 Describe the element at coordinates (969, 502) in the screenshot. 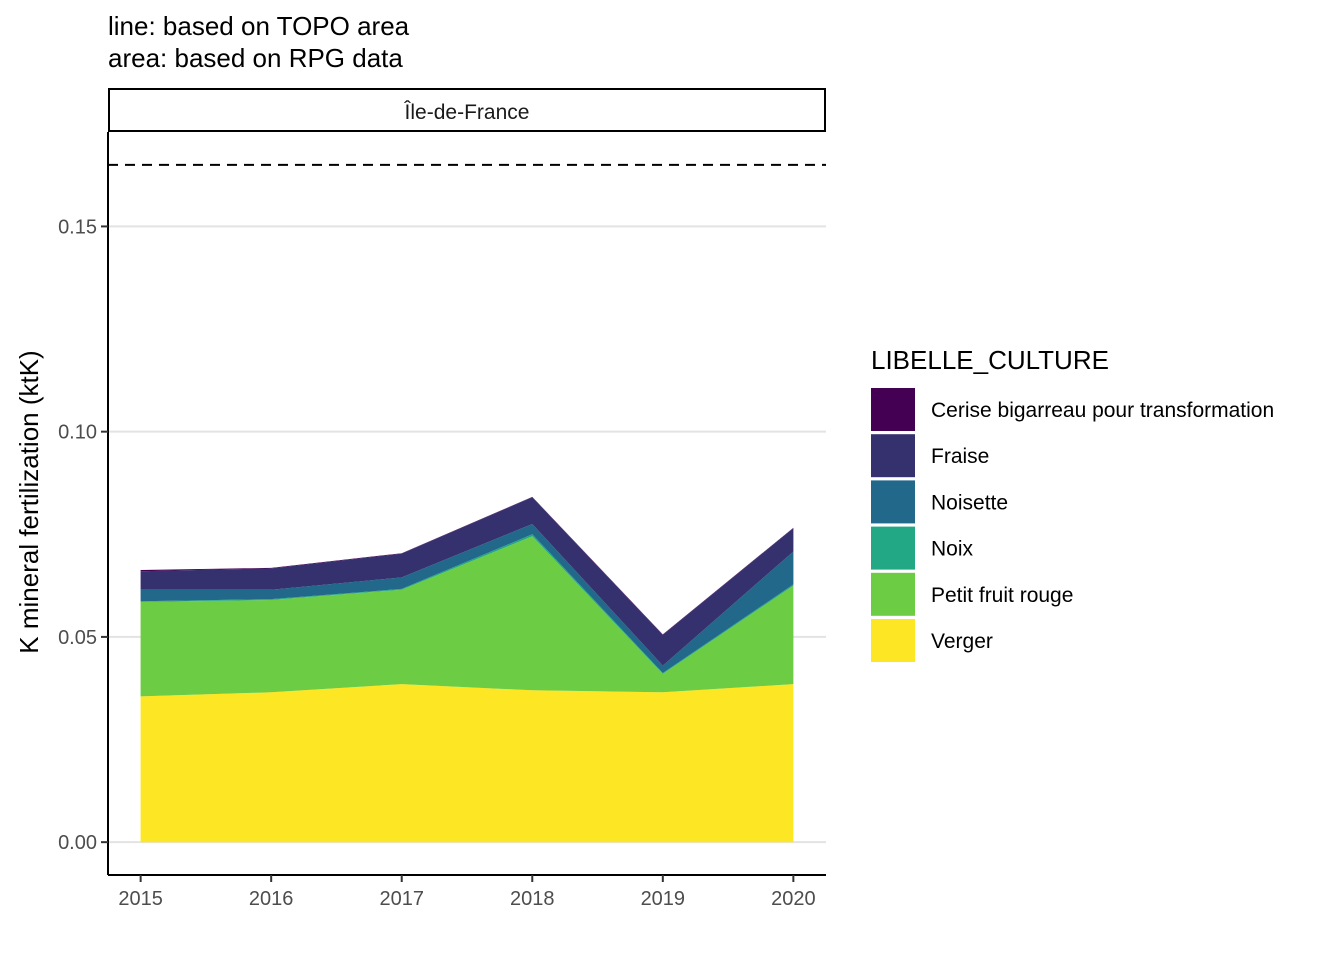

I see `legend-label-noisette: Noisette` at that location.